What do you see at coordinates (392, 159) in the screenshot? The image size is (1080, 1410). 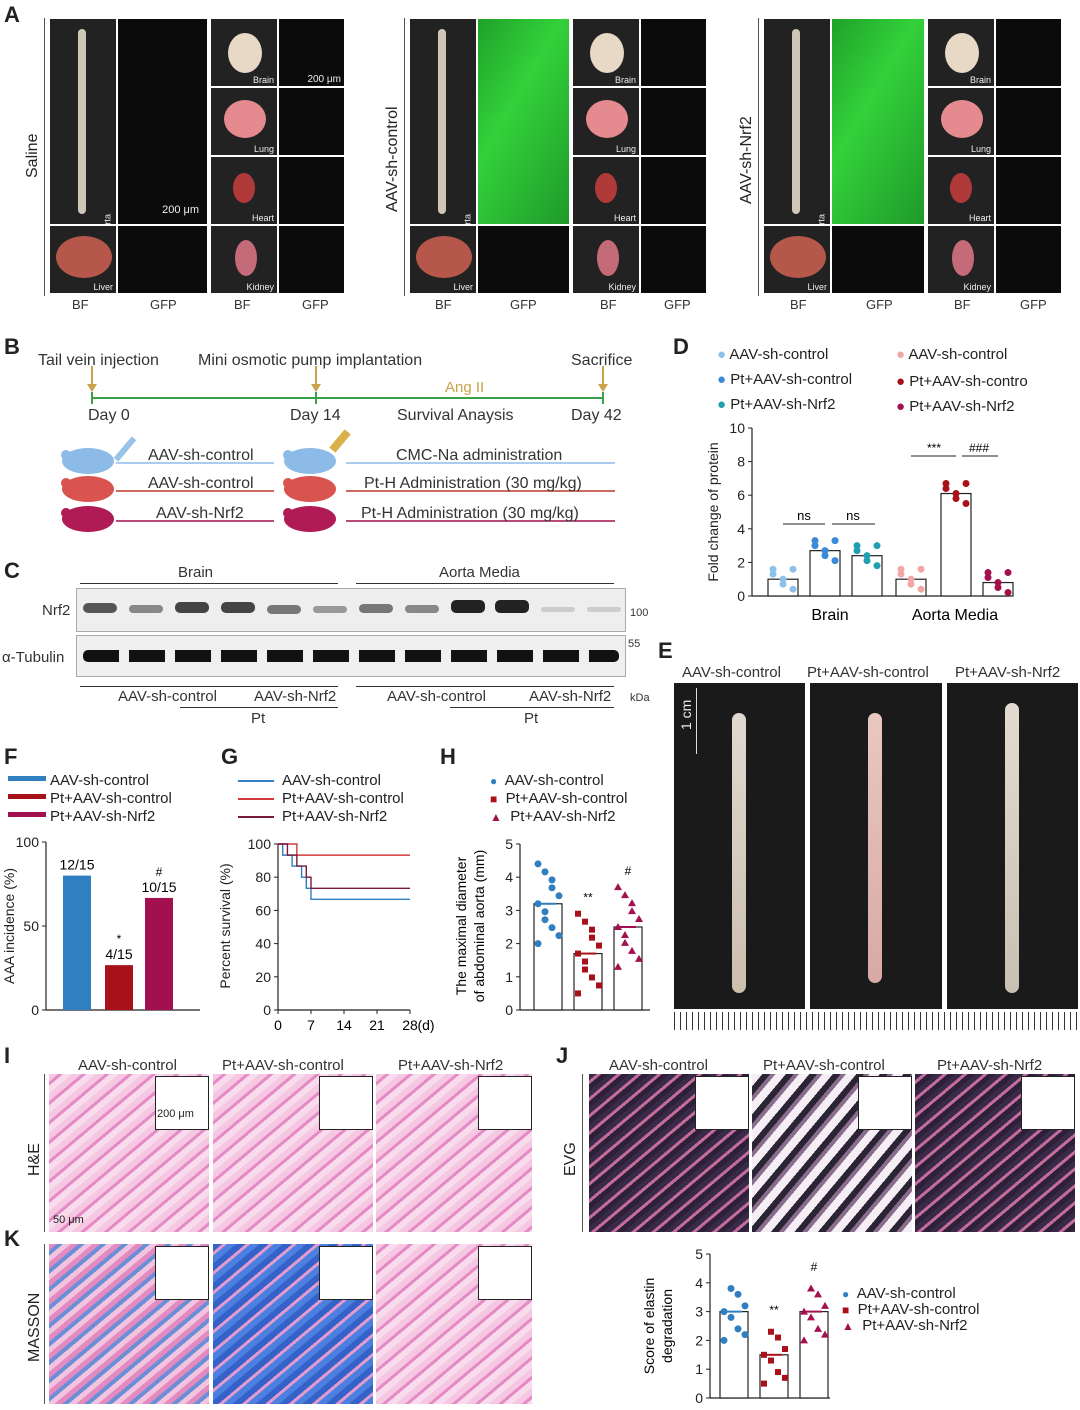 I see `group-label-aav-sh-control: AAV-sh-control` at bounding box center [392, 159].